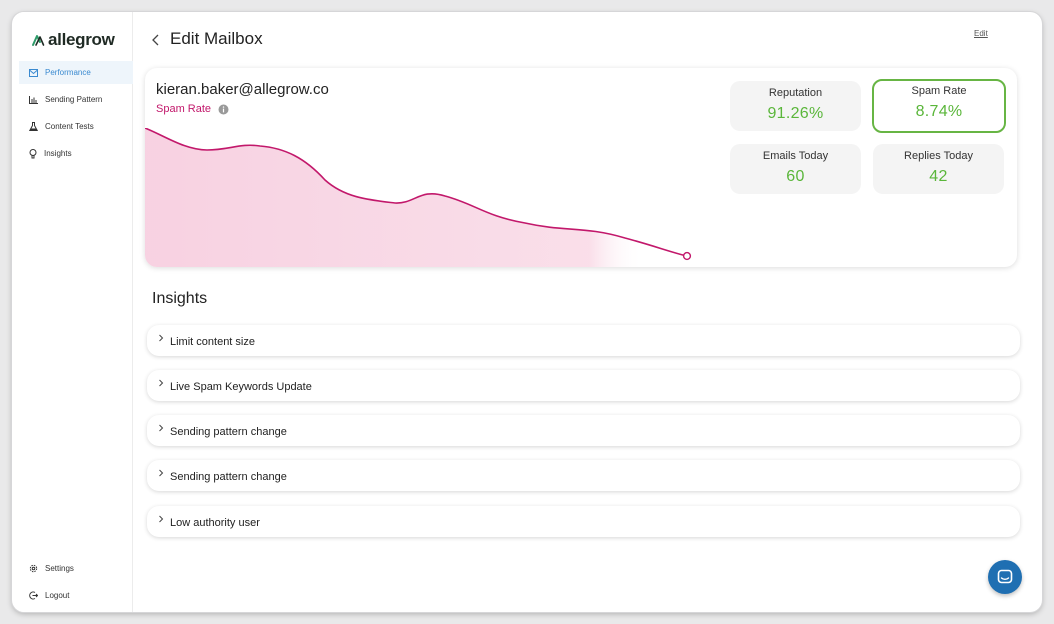 This screenshot has height=624, width=1054. Describe the element at coordinates (939, 91) in the screenshot. I see `stat-label: Spam Rate` at that location.